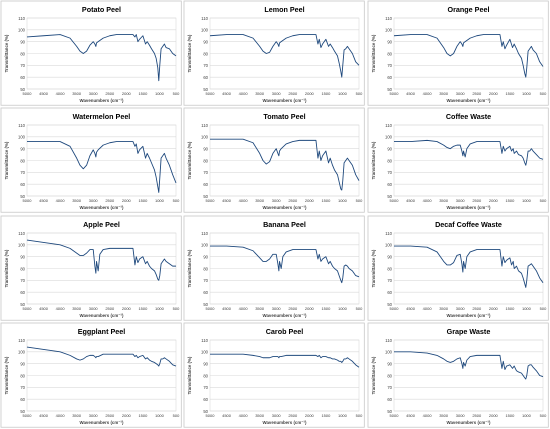 The height and width of the screenshot is (429, 550). I want to click on chart-title: Lemon Peel, so click(285, 9).